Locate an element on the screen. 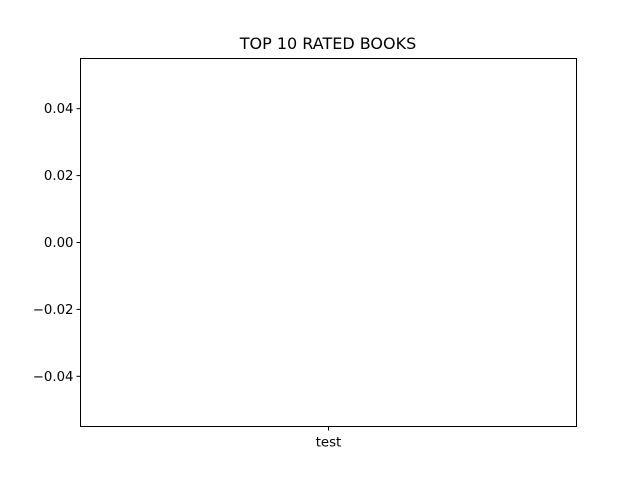  x-axis: test is located at coordinates (329, 438).